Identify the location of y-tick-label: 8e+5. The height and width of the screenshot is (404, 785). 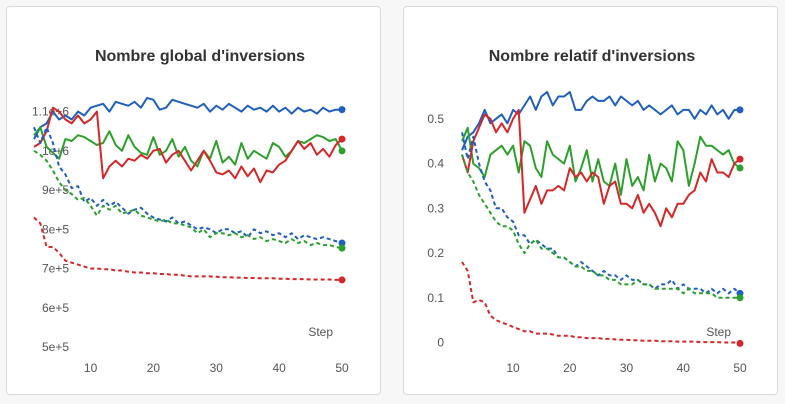
(55, 229).